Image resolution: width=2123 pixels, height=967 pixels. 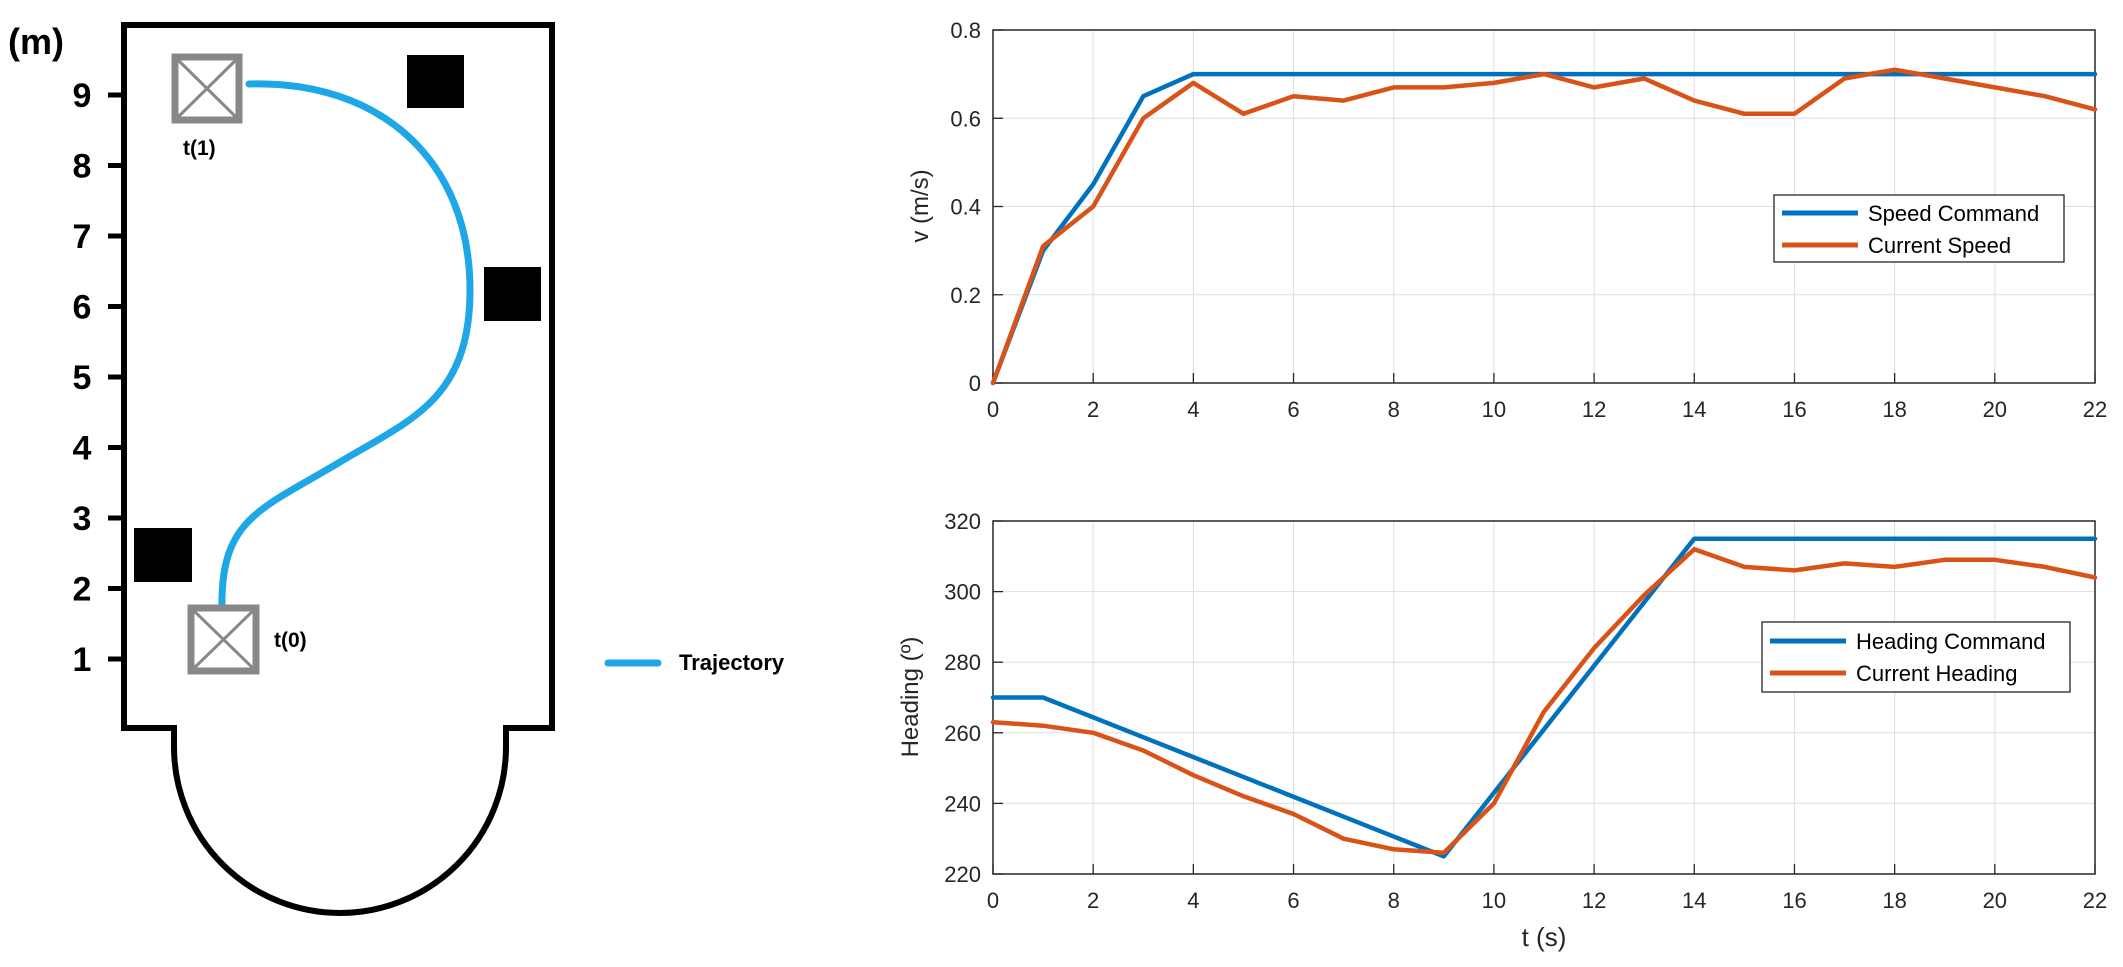 I want to click on map-y-tick-label: 3, so click(x=82, y=519).